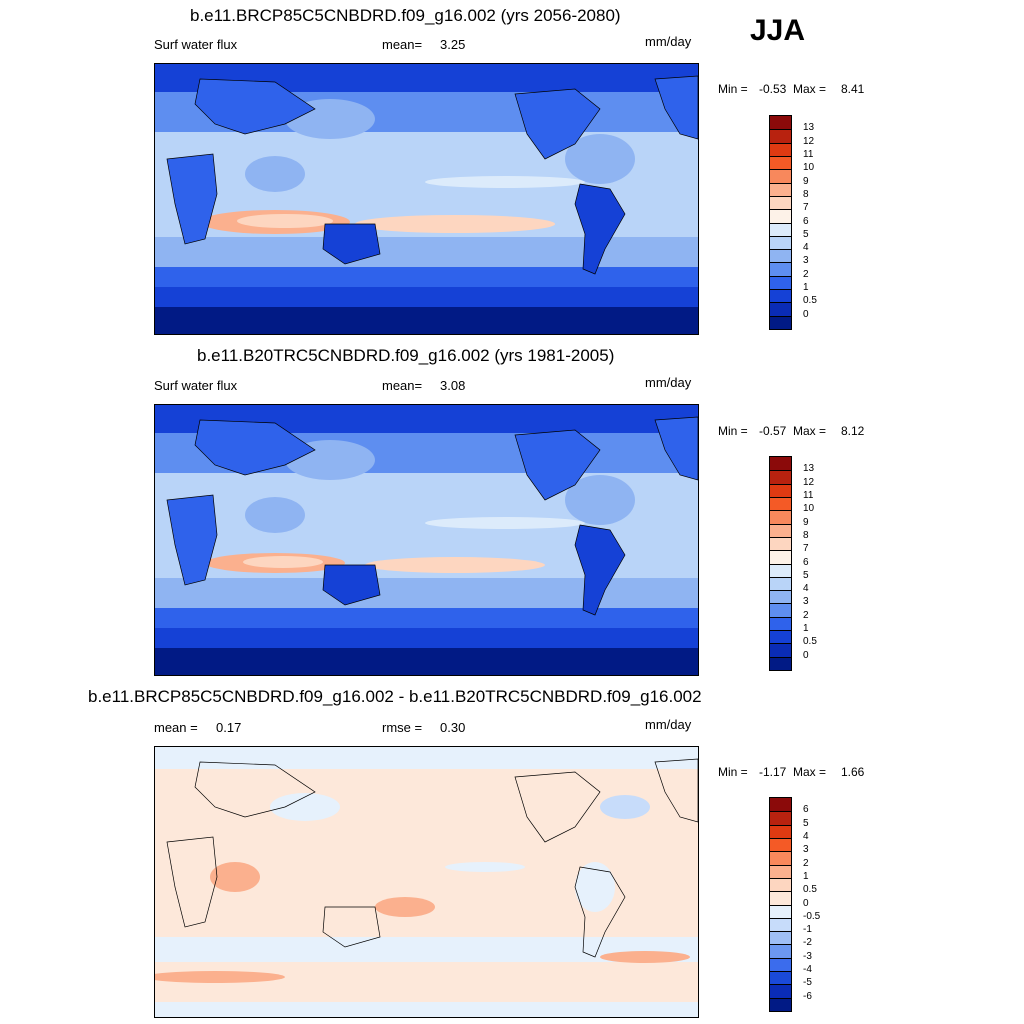  I want to click on panel-2-colorbar, so click(780, 563).